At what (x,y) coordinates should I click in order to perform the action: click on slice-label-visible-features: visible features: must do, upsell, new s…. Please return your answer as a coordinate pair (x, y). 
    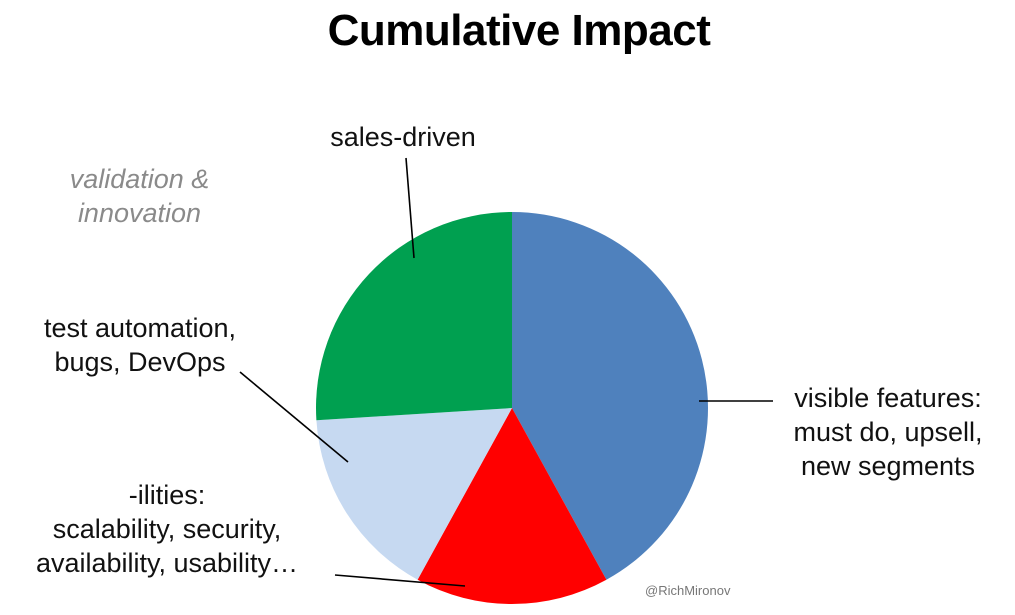
    Looking at the image, I should click on (888, 432).